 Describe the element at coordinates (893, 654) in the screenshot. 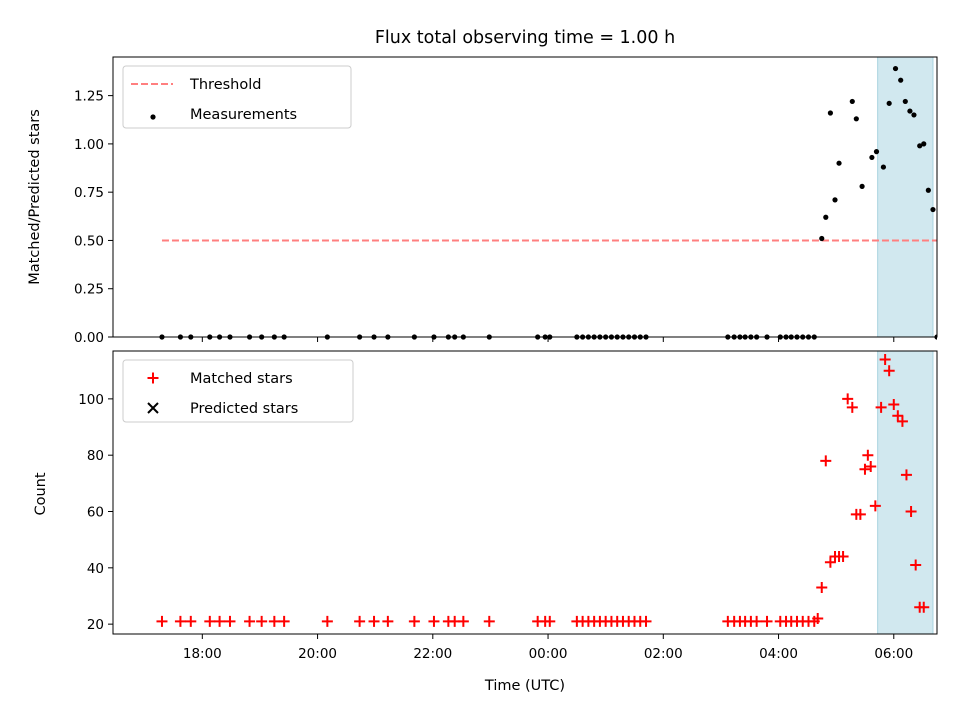

I see `x-tick-label: 06:00` at that location.